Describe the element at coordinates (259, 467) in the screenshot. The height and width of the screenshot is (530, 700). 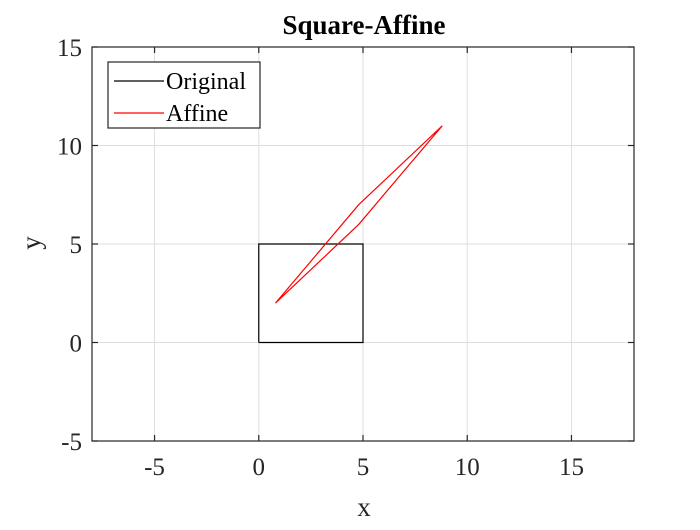
I see `x-tick-label: 0` at that location.